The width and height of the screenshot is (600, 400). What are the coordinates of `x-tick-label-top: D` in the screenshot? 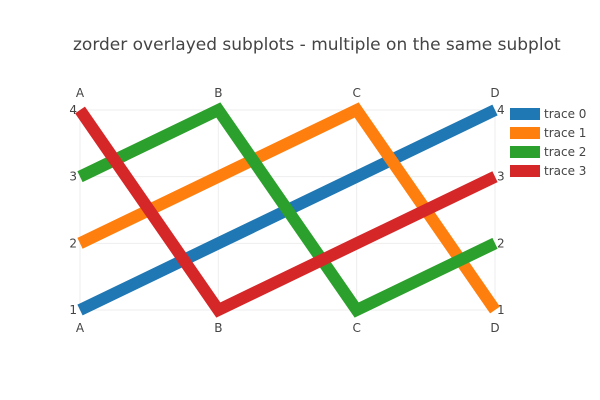 It's located at (494, 93).